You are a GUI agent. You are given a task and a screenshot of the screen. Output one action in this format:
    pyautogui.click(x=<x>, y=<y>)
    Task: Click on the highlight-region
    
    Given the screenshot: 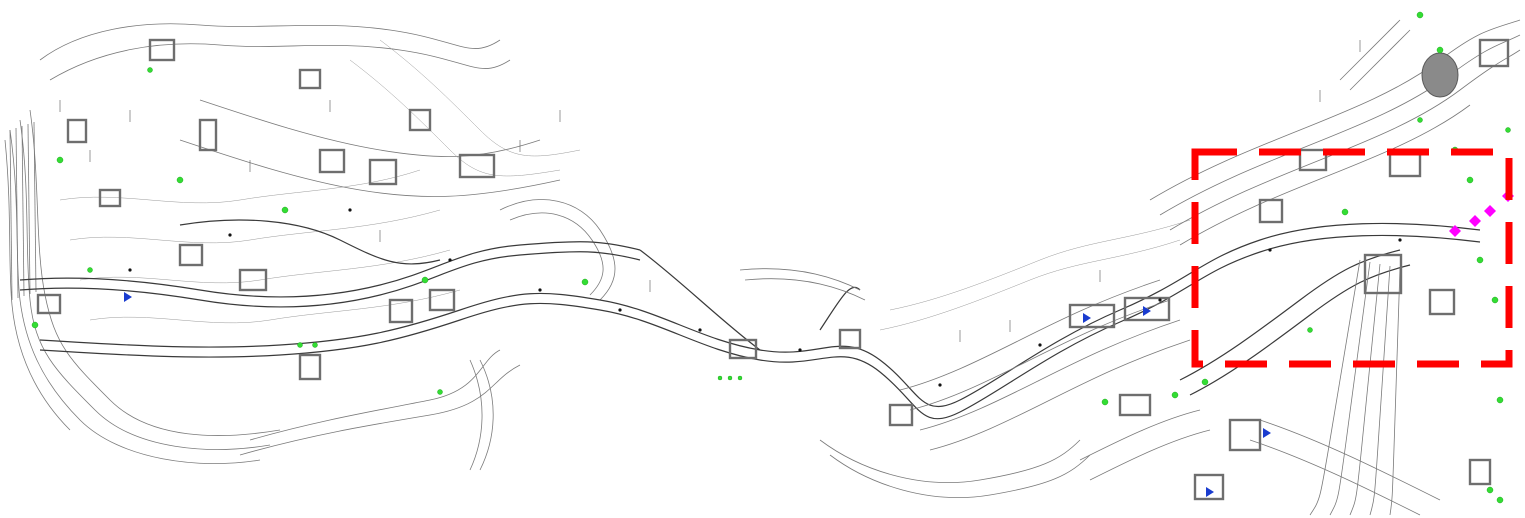 What is the action you would take?
    pyautogui.click(x=1352, y=258)
    